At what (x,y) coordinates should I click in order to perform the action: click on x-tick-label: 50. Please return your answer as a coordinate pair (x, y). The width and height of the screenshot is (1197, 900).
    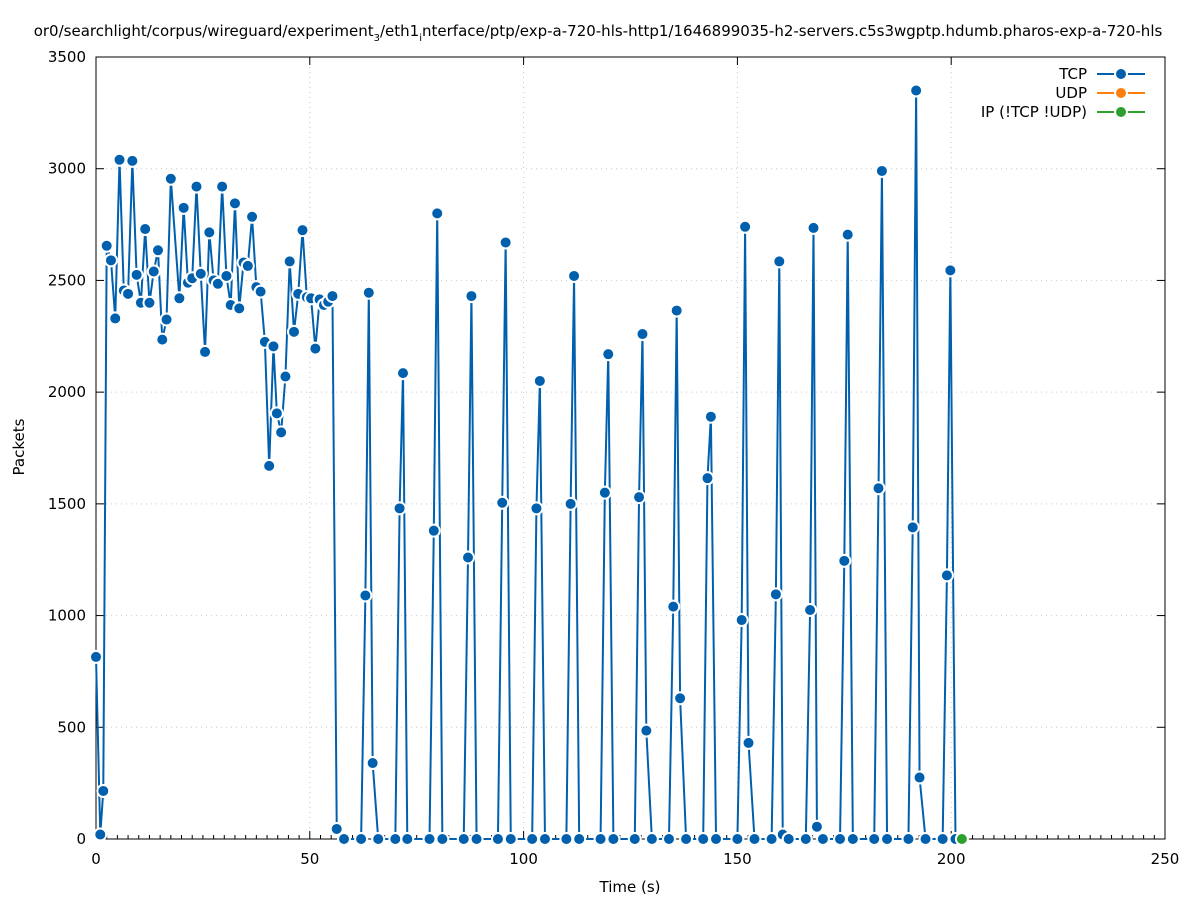
    Looking at the image, I should click on (309, 859).